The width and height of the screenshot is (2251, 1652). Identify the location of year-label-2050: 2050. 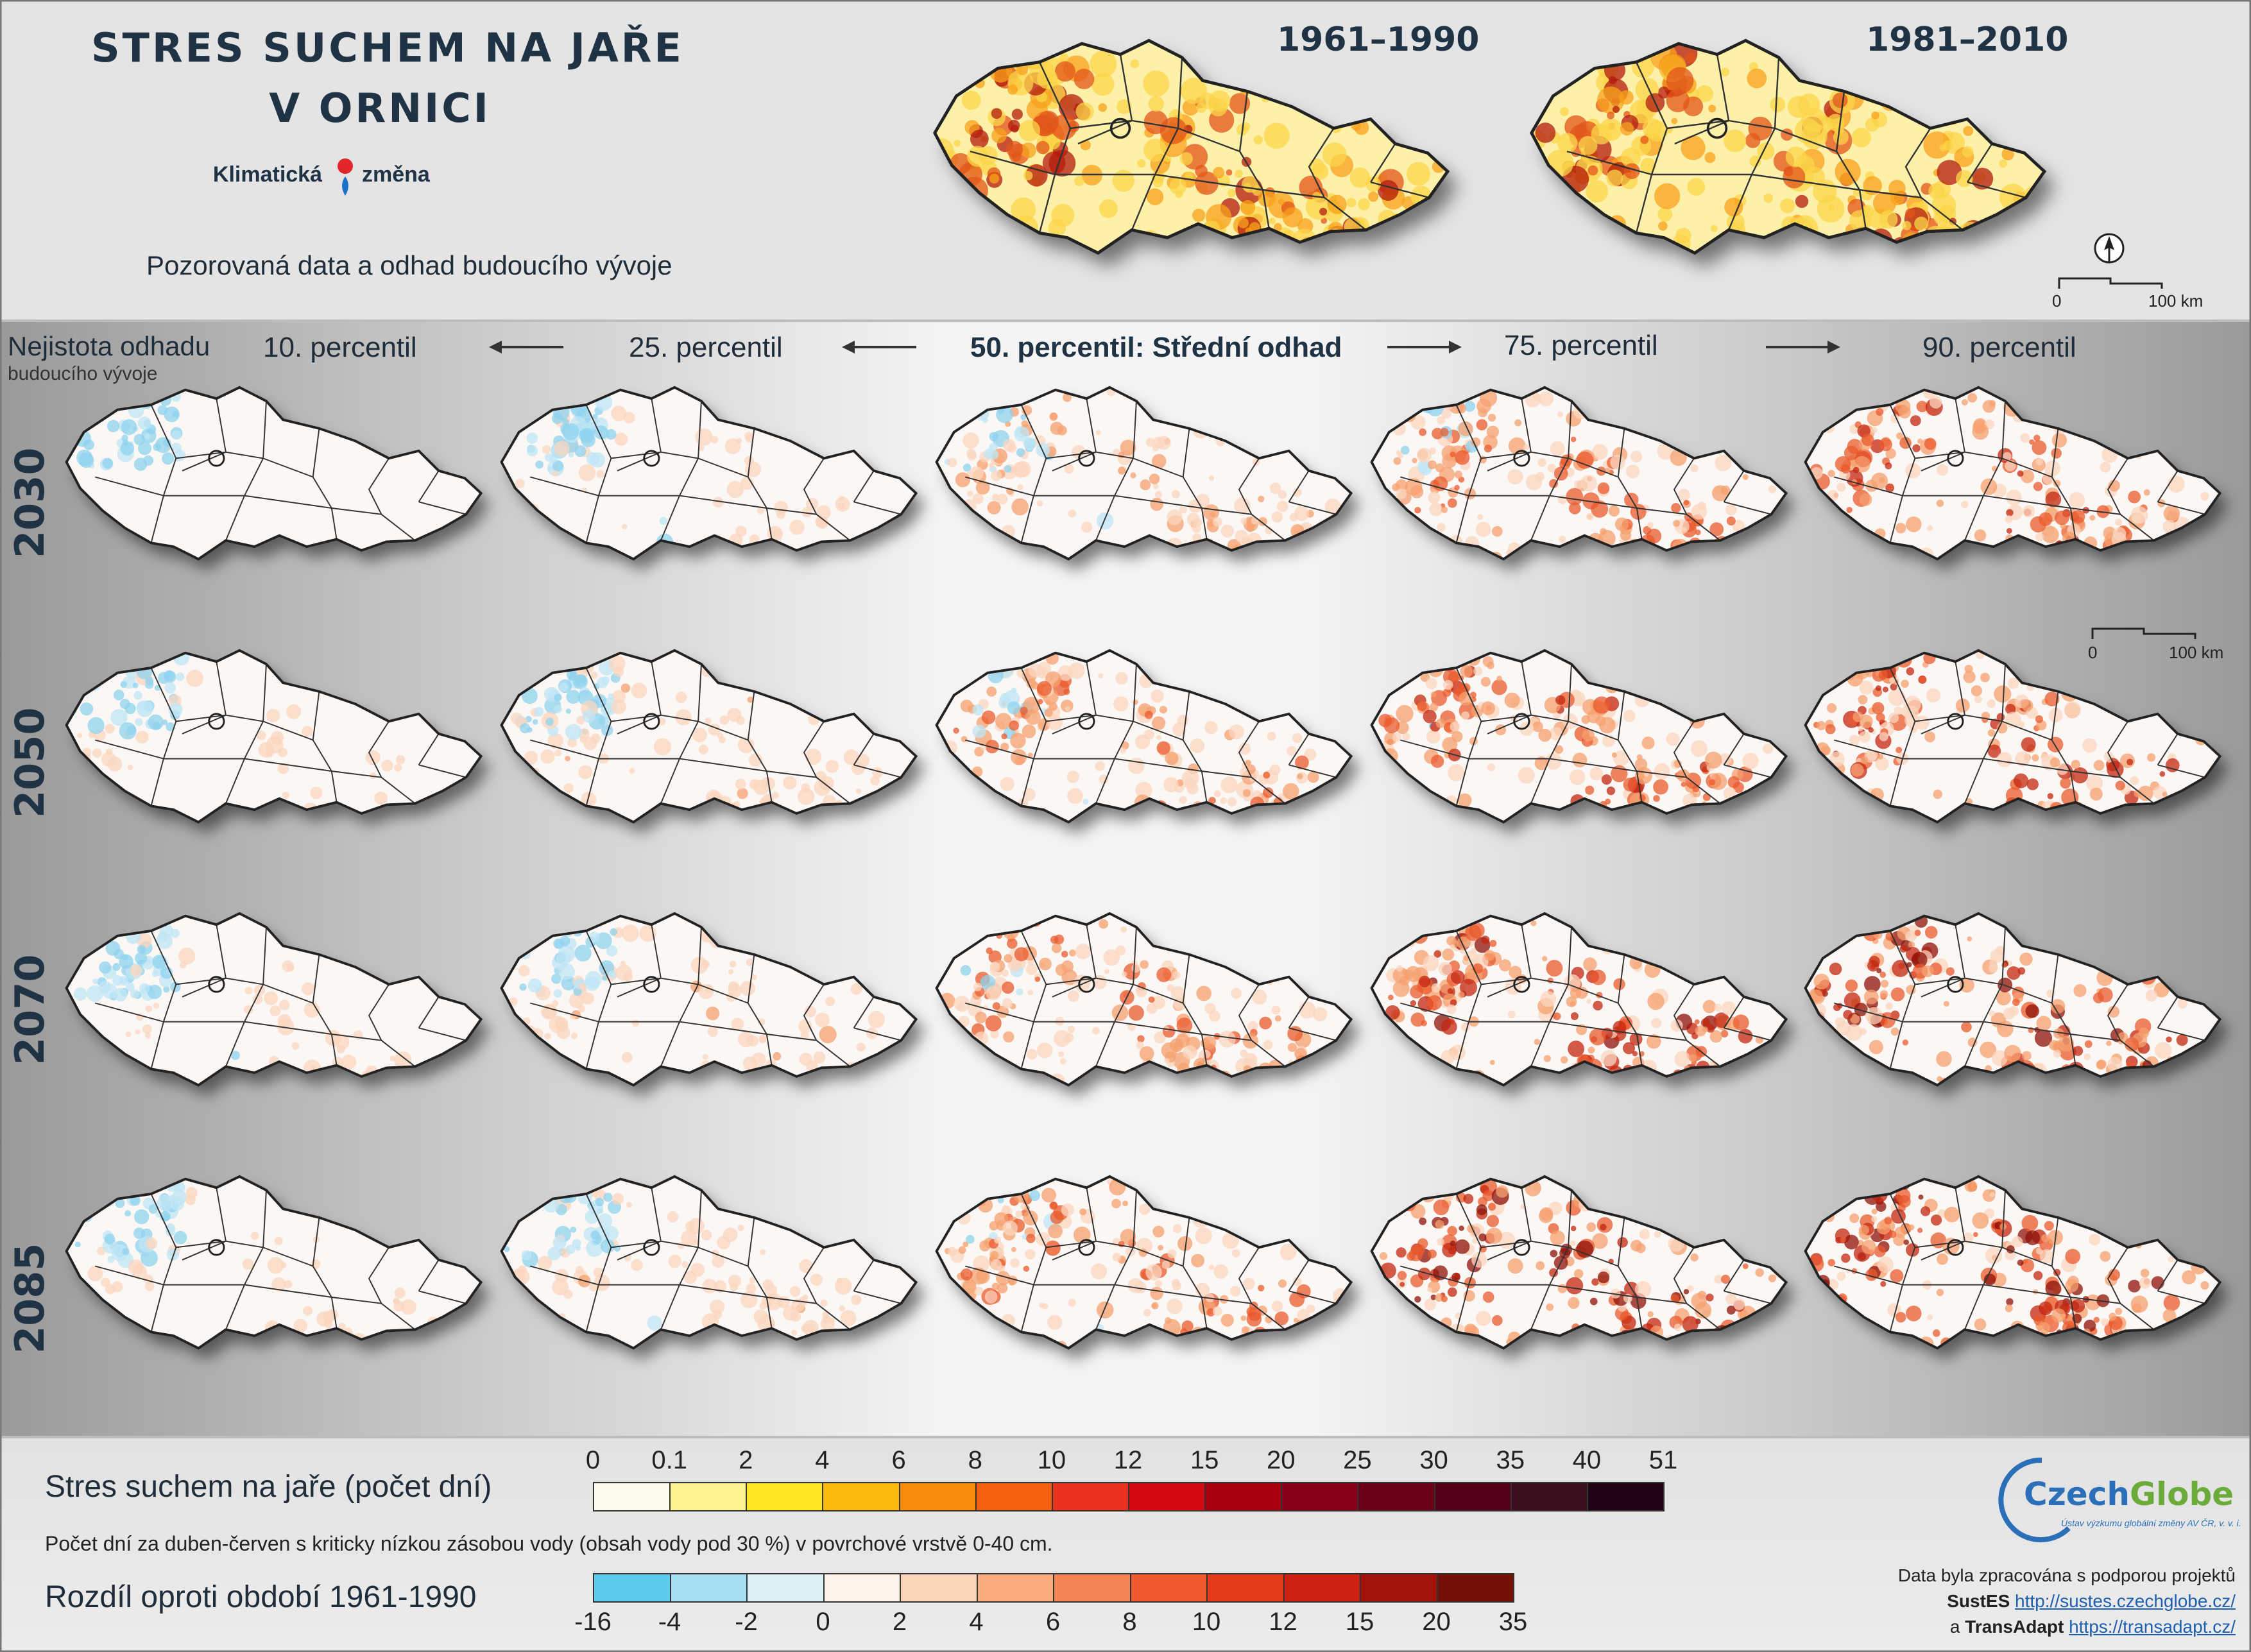
(29, 762).